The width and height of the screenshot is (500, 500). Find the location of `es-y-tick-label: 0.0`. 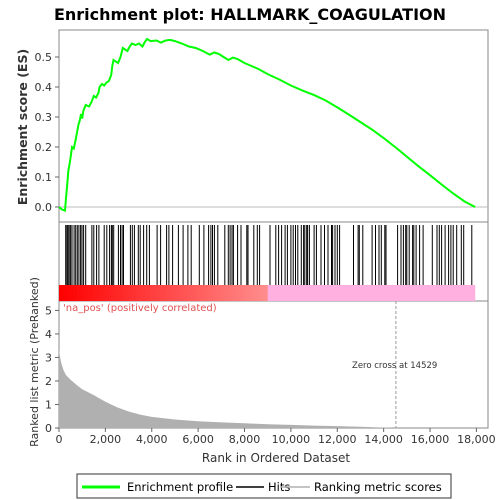

es-y-tick-label: 0.0 is located at coordinates (44, 207).